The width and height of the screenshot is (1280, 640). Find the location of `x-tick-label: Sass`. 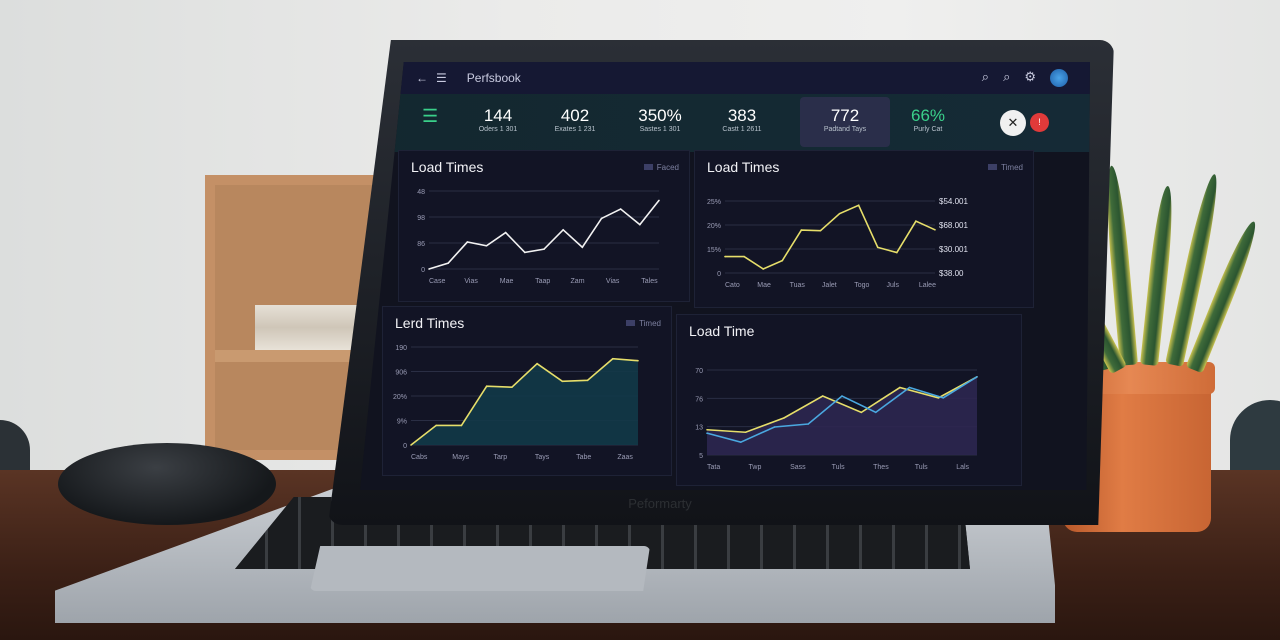

x-tick-label: Sass is located at coordinates (798, 467).